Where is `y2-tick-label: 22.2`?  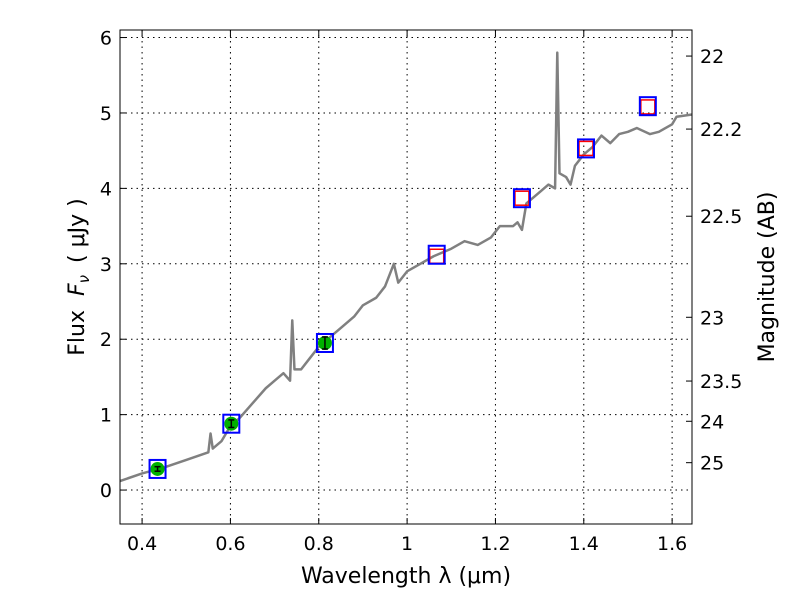
y2-tick-label: 22.2 is located at coordinates (721, 130).